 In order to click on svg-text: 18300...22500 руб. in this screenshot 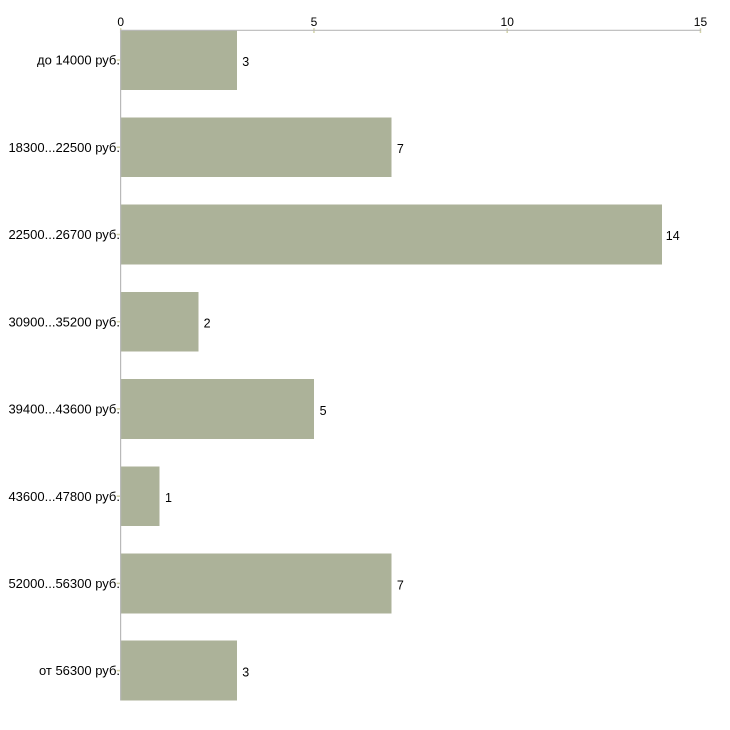, I will do `click(64, 147)`.